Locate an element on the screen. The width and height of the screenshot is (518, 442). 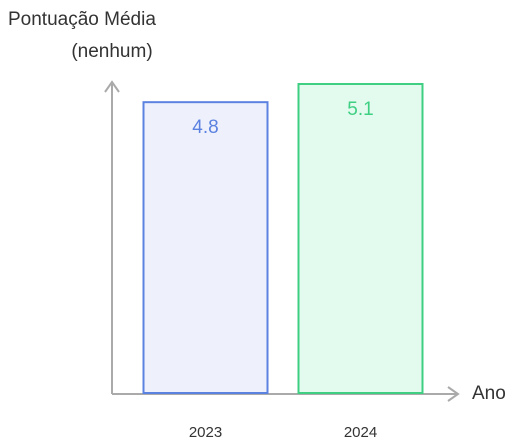
value-label: 4.8 is located at coordinates (205, 127).